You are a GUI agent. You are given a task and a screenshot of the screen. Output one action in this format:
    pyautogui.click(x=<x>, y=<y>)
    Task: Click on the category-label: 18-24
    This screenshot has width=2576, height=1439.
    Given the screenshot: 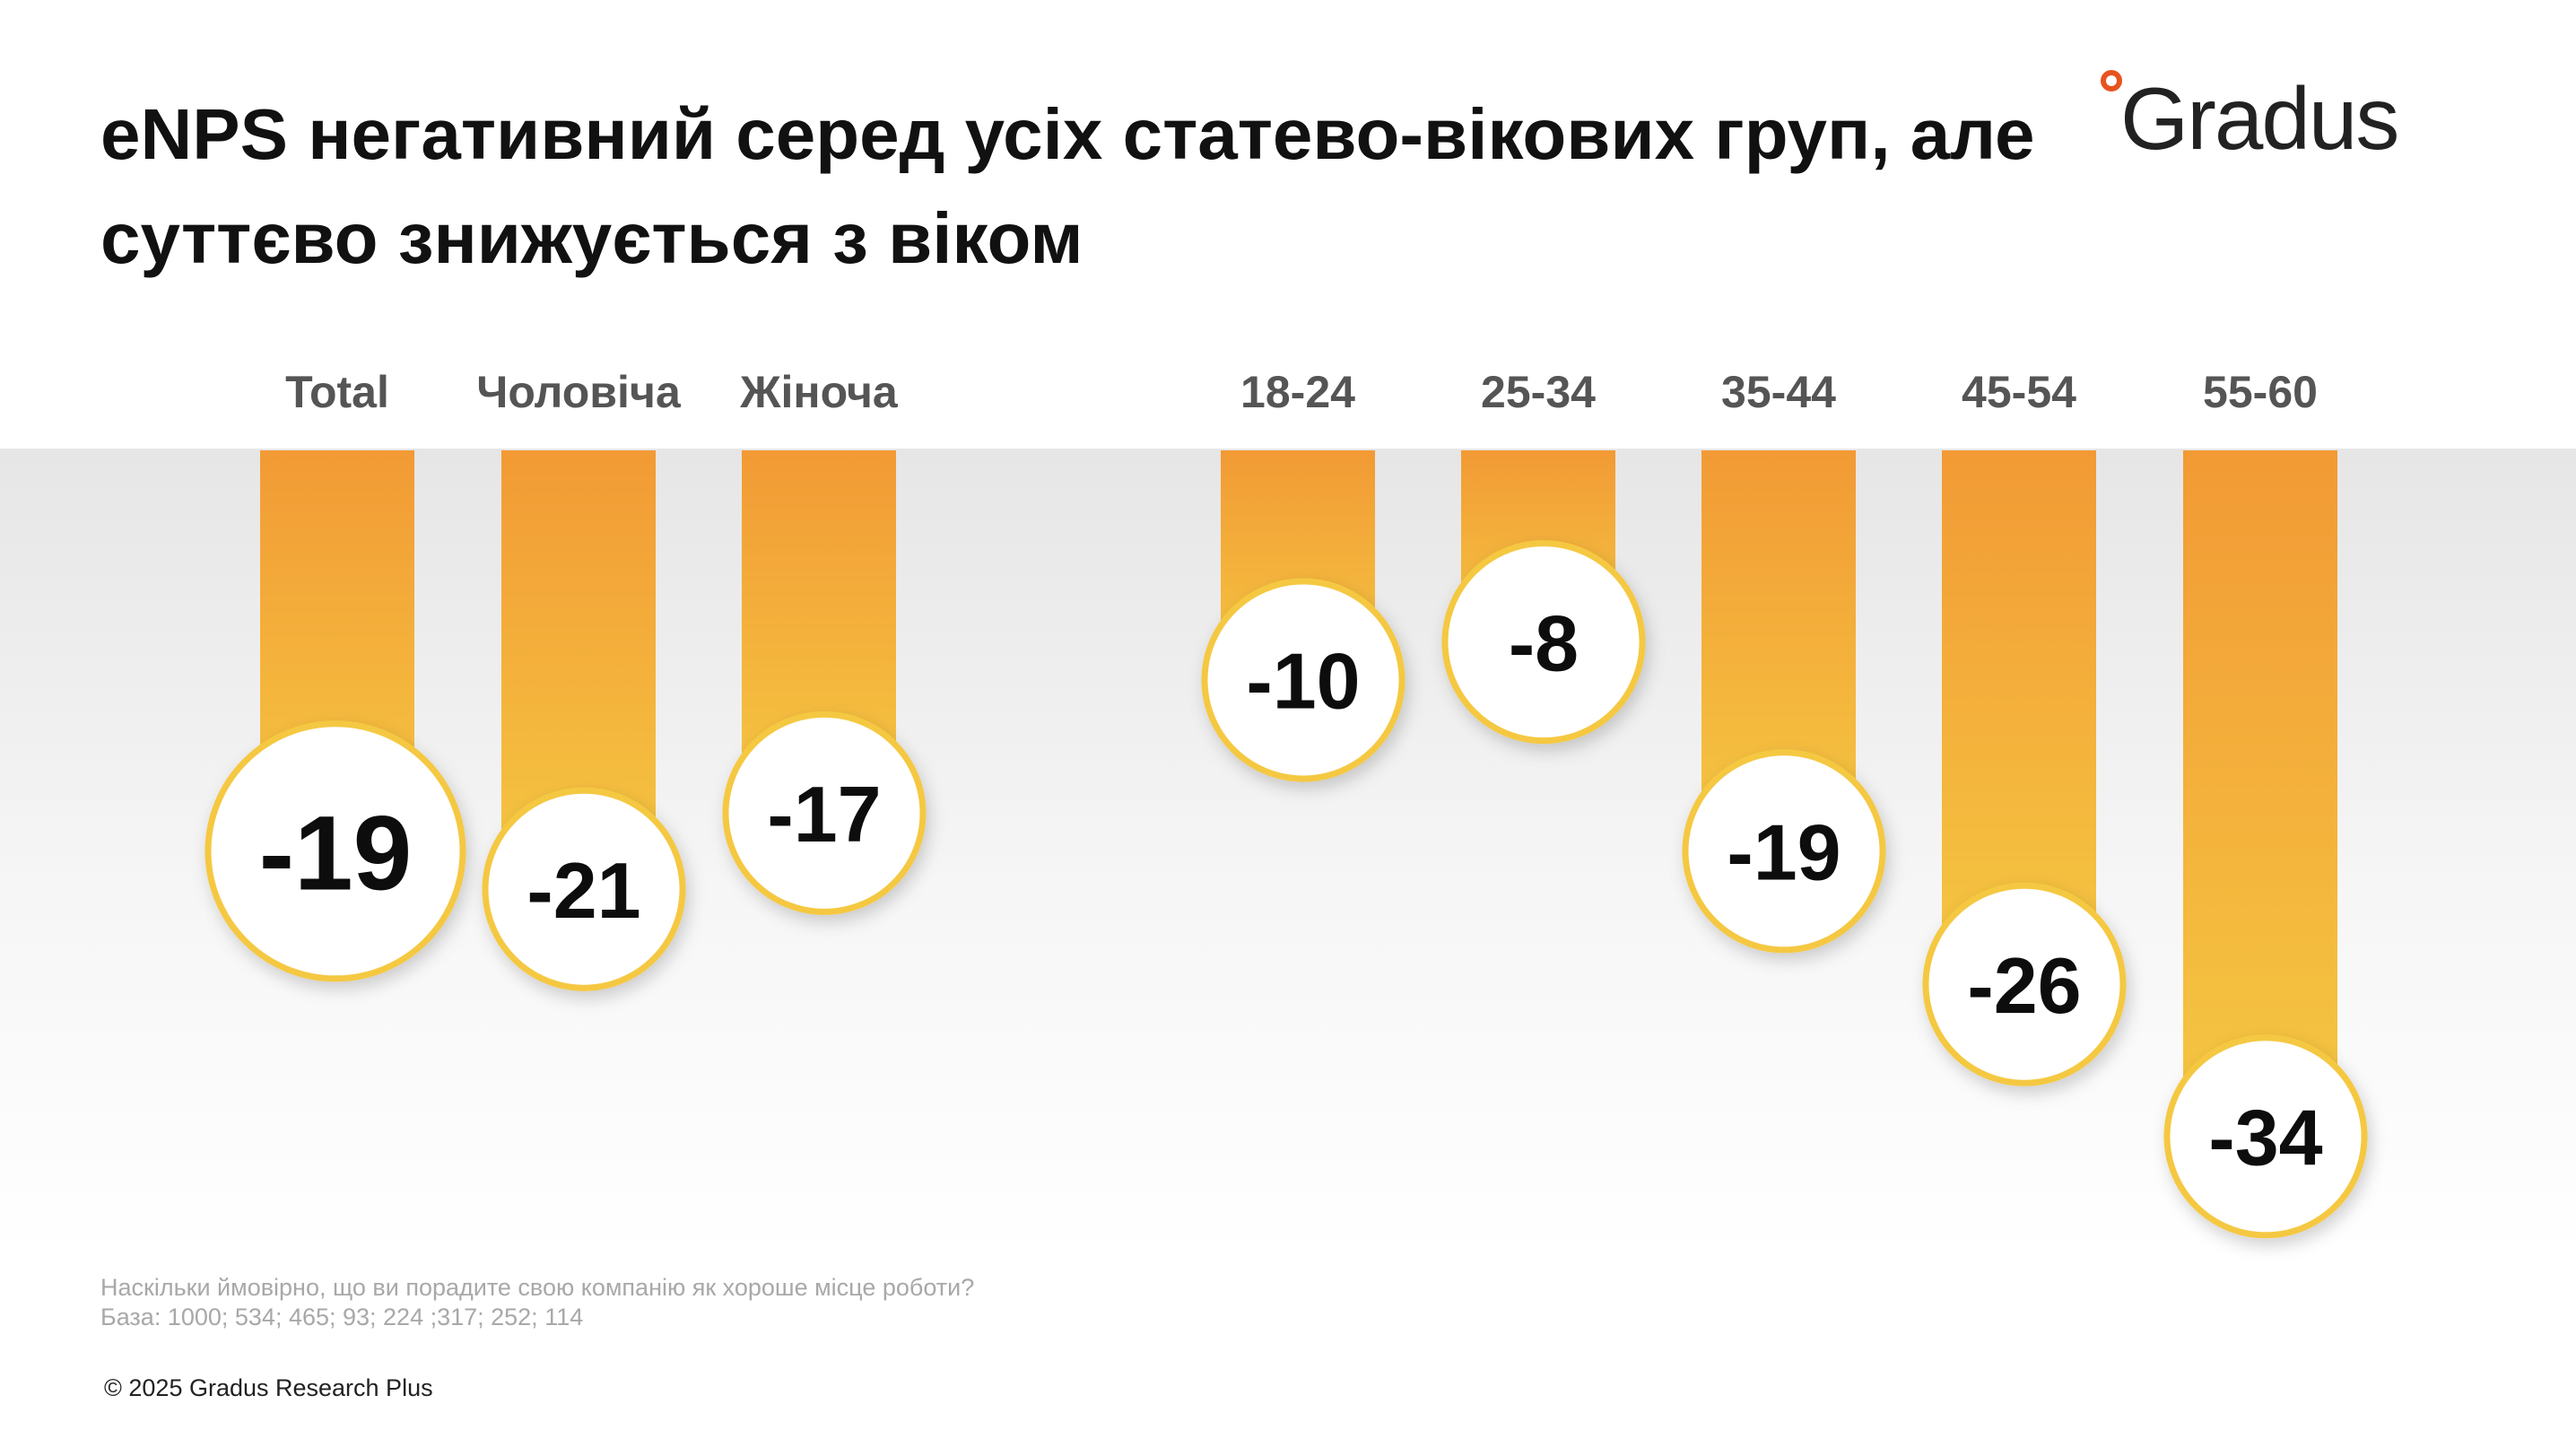 What is the action you would take?
    pyautogui.click(x=1297, y=392)
    